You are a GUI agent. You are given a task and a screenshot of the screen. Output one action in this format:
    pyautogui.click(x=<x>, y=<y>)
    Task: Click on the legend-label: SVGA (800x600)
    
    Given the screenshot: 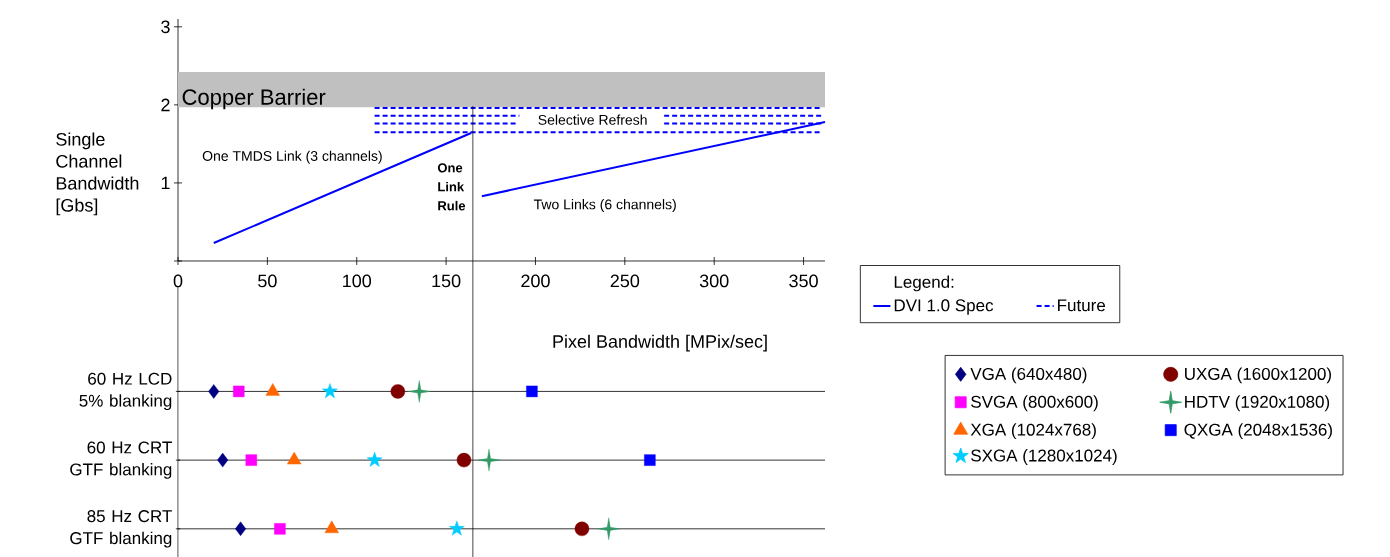 What is the action you would take?
    pyautogui.click(x=1034, y=403)
    